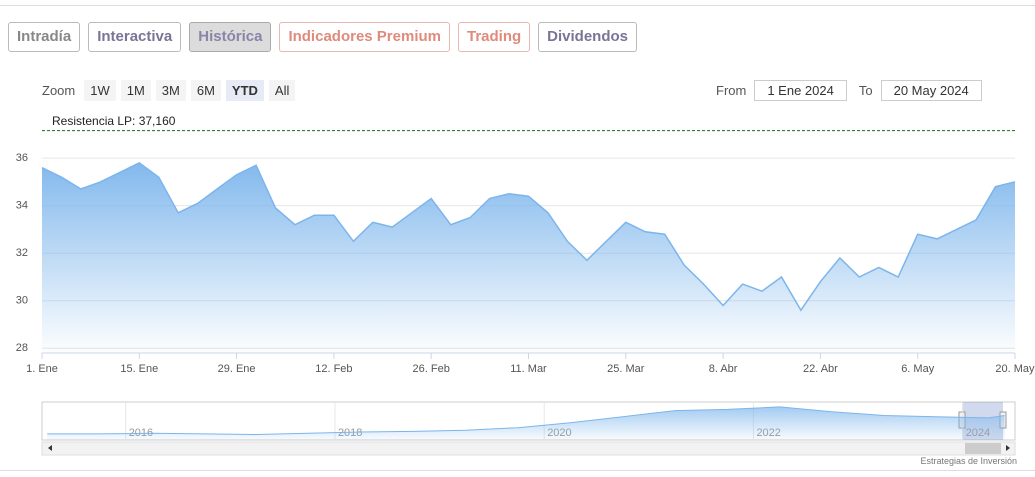  Describe the element at coordinates (931, 90) in the screenshot. I see `to-input: 20 May 2024` at that location.